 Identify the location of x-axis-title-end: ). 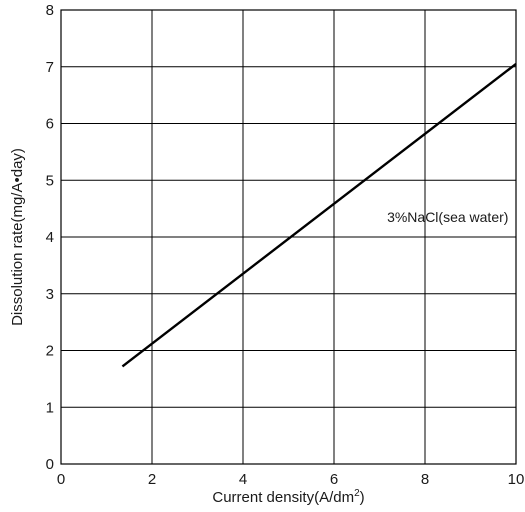
(362, 497).